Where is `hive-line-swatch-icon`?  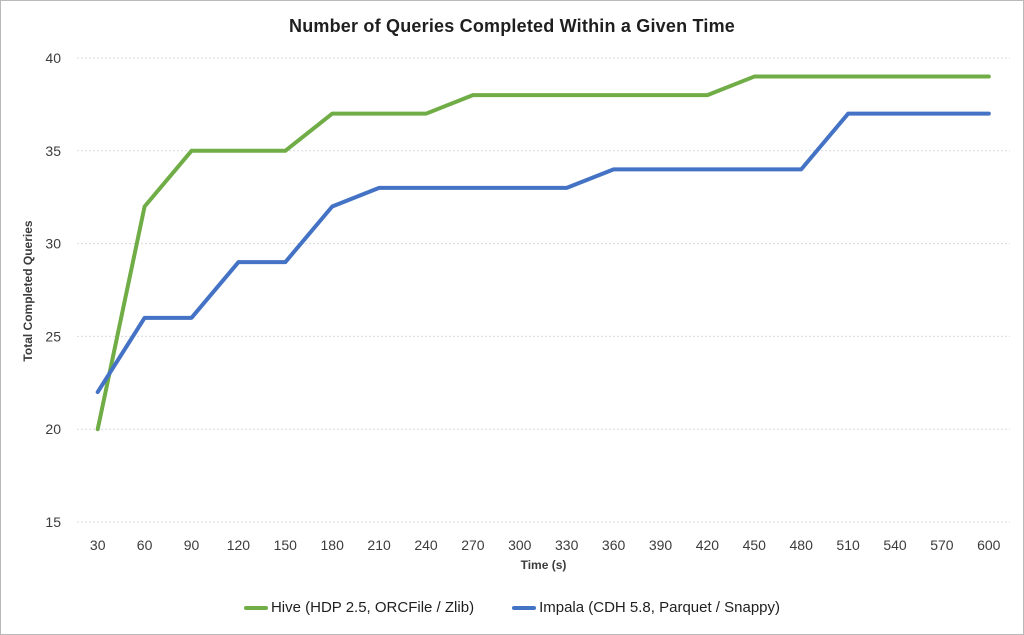 hive-line-swatch-icon is located at coordinates (255, 607).